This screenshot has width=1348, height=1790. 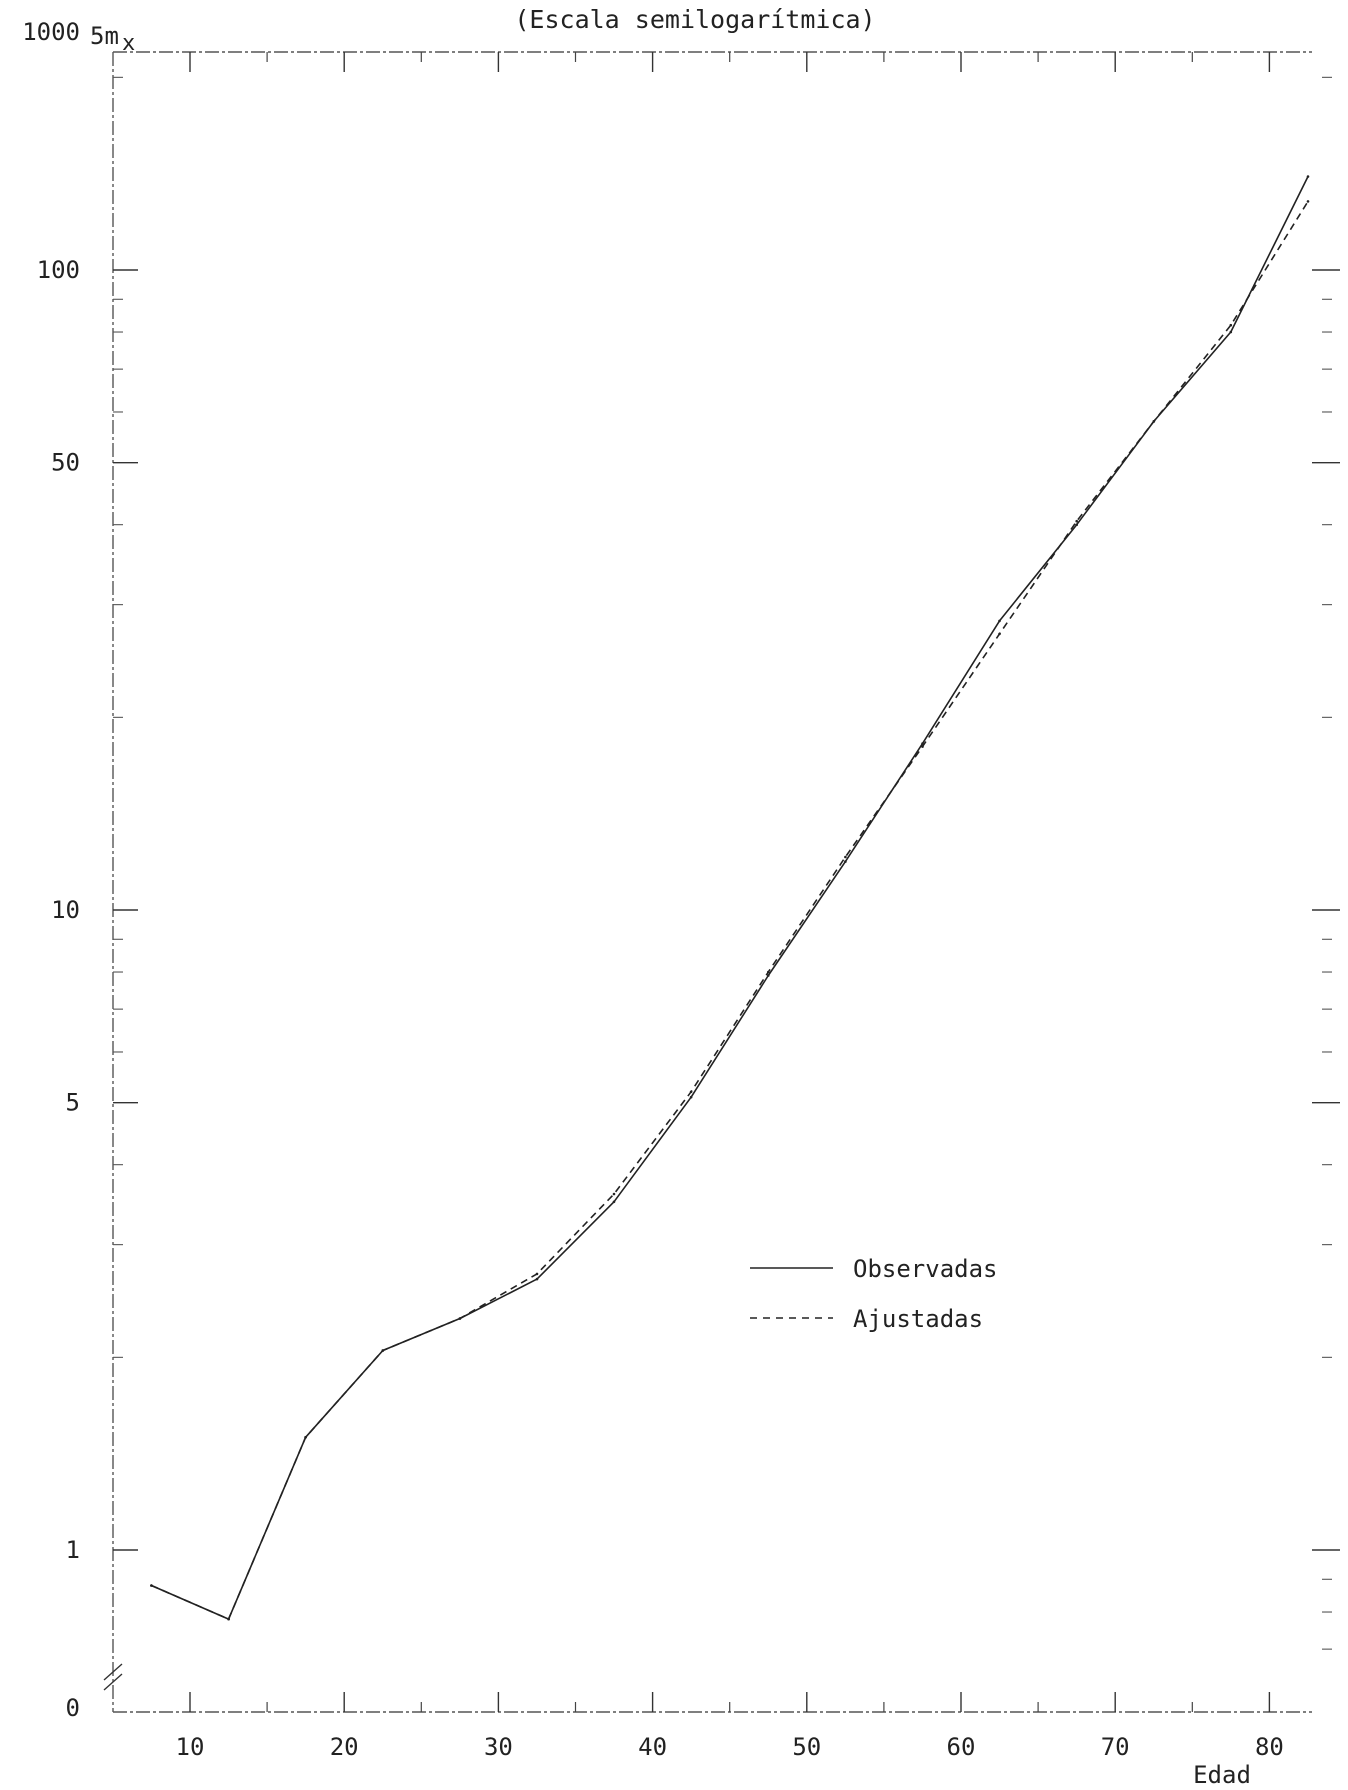 What do you see at coordinates (845, 857) in the screenshot?
I see `data-point-ajustadas-52.5` at bounding box center [845, 857].